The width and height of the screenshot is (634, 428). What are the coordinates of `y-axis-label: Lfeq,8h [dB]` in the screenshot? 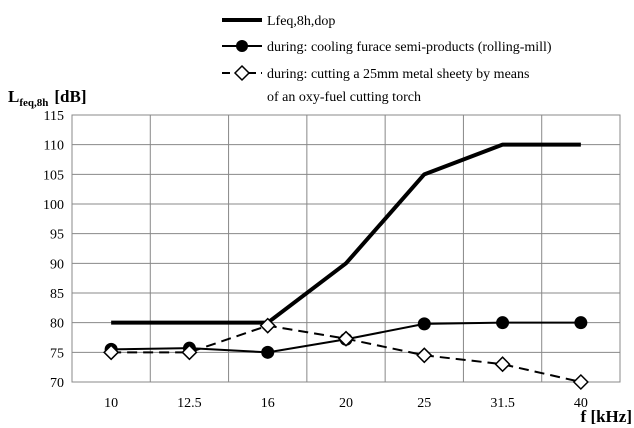 It's located at (47, 98).